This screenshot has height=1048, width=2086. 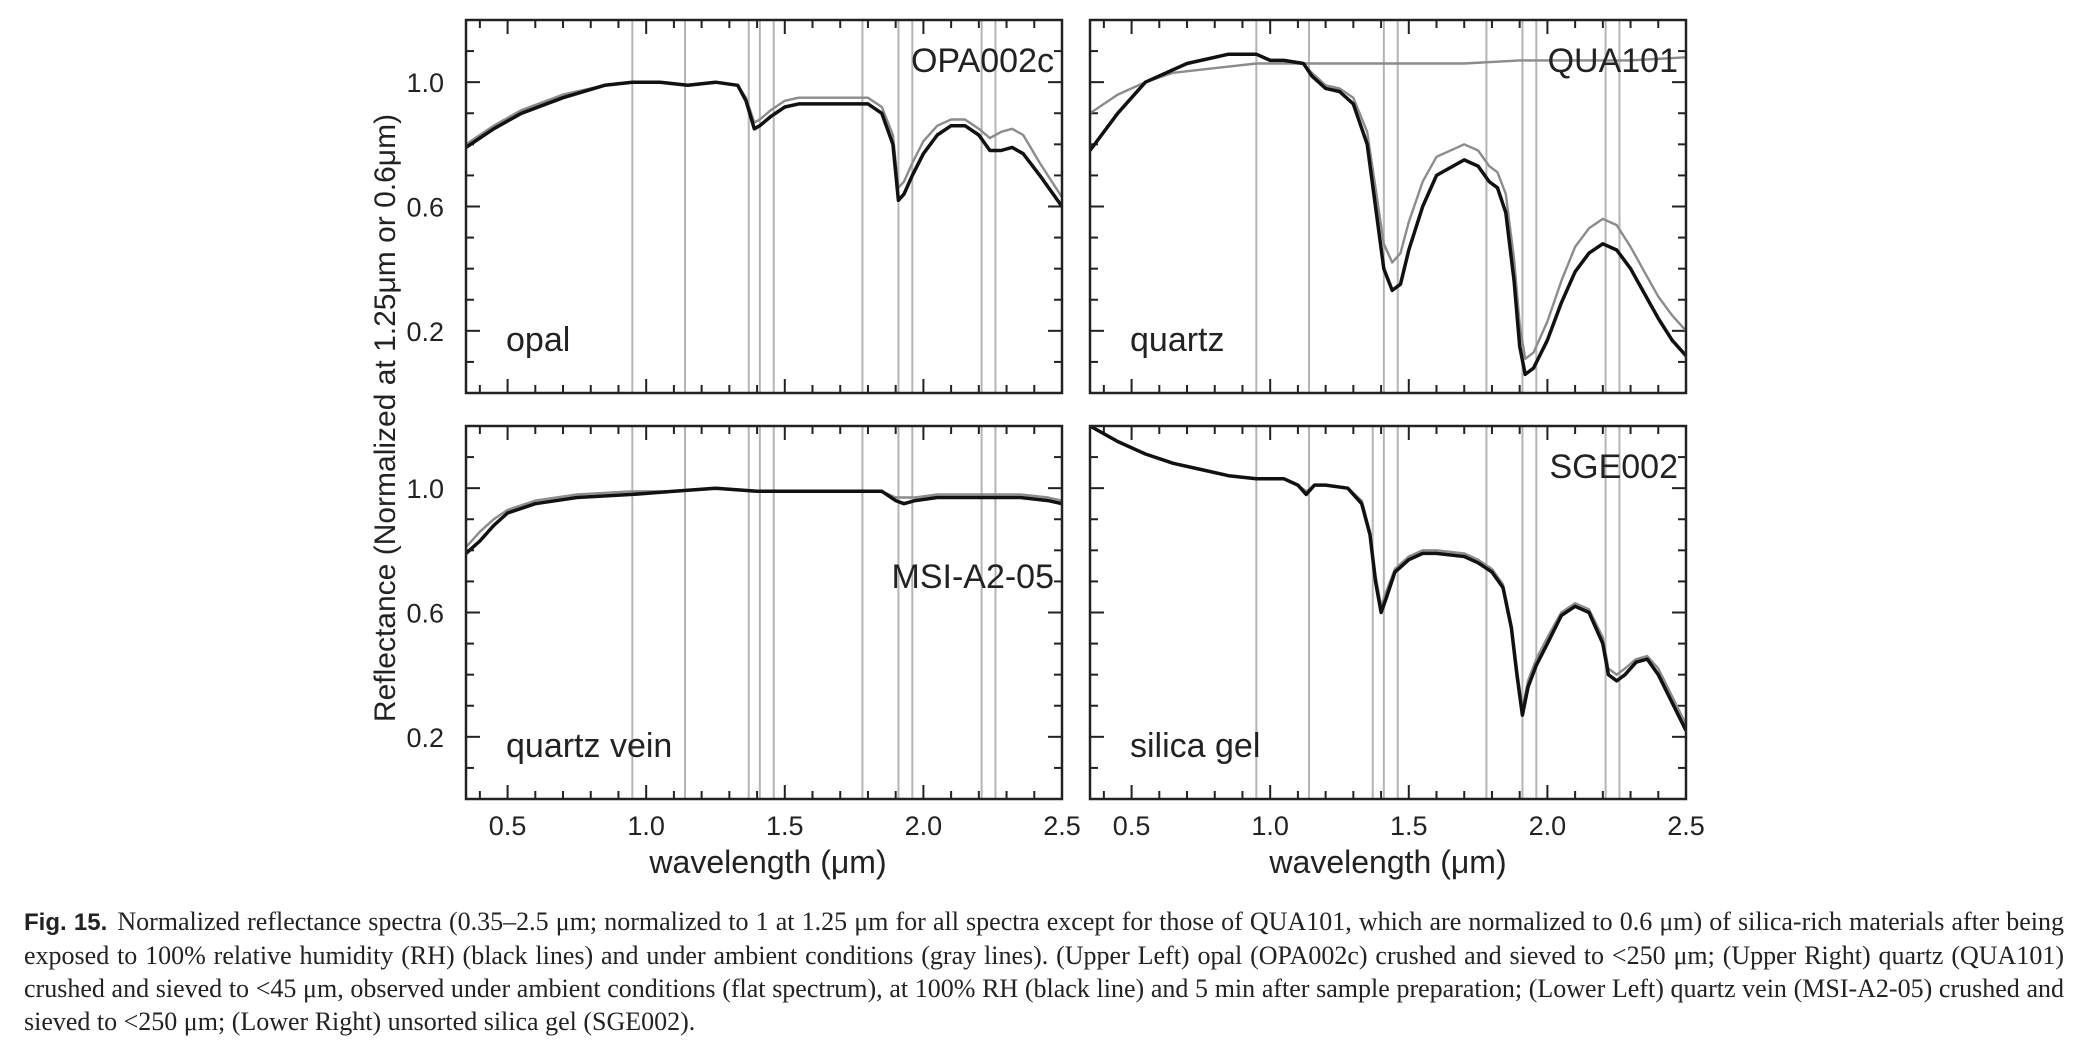 I want to click on material-label: quartz vein, so click(x=589, y=746).